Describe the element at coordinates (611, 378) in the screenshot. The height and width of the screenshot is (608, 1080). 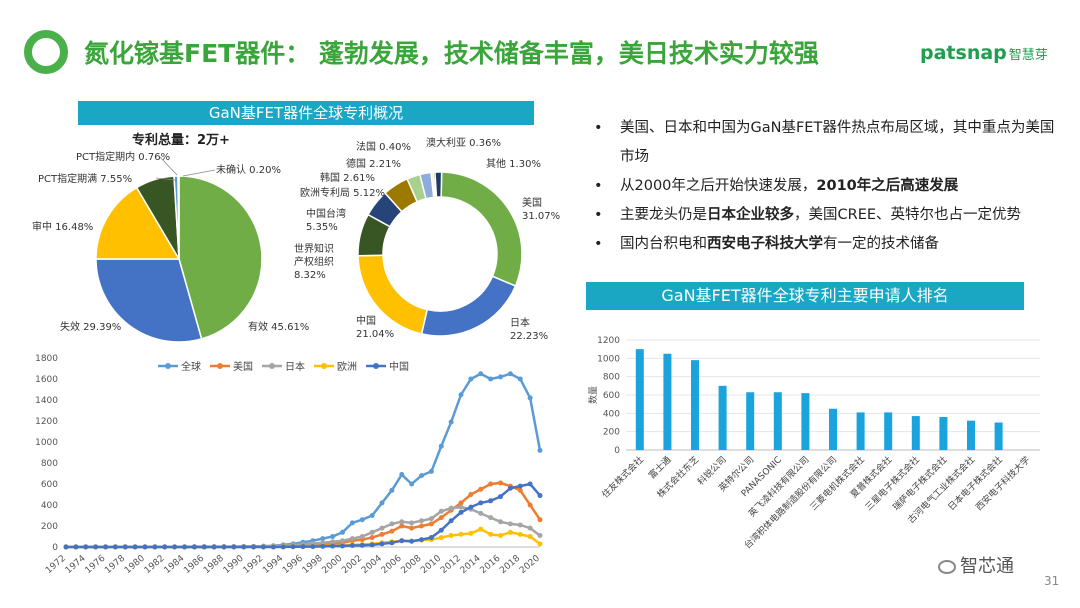
I see `y-tick-label: 800` at that location.